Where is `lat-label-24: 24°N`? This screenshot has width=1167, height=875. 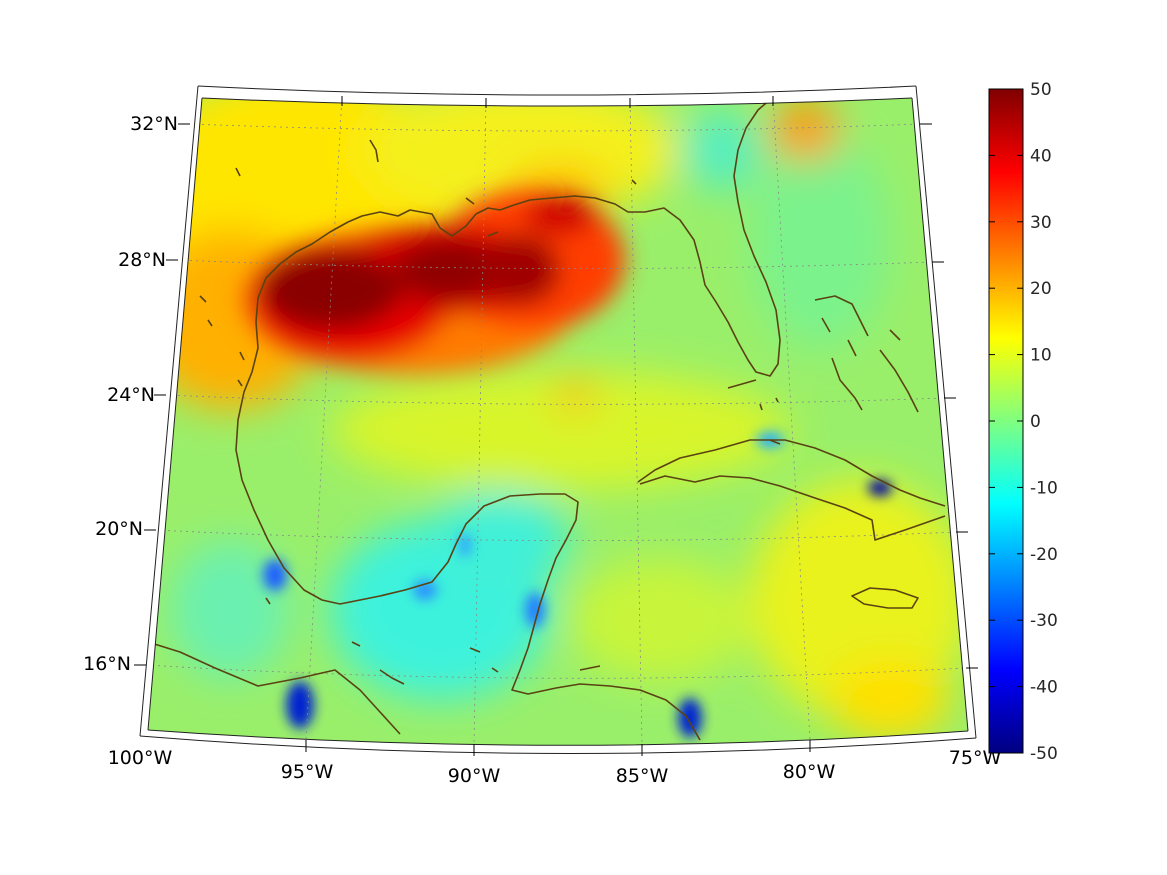
lat-label-24: 24°N is located at coordinates (131, 395).